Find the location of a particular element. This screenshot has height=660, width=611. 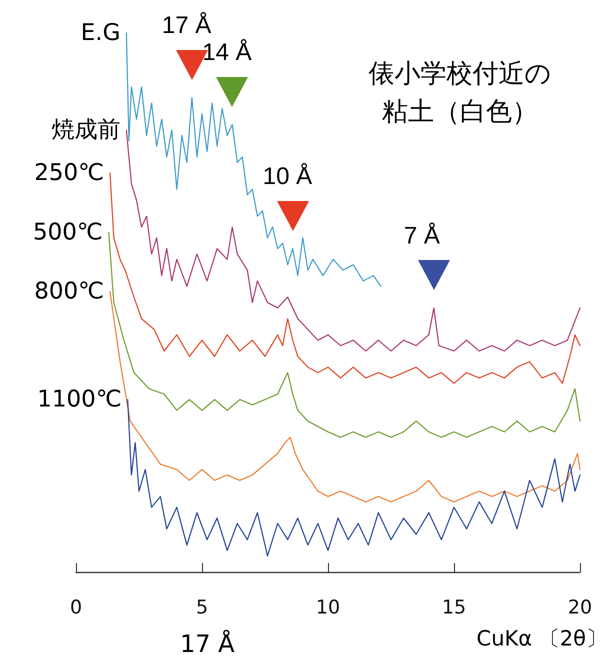

x-tick-label: 15 is located at coordinates (454, 607).